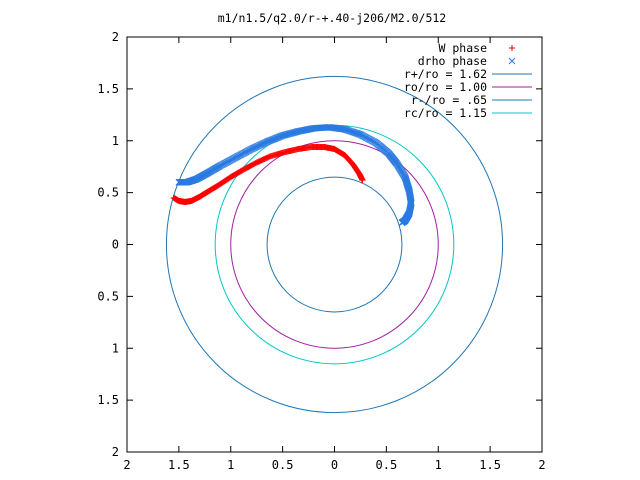  I want to click on circle-rro, so click(334, 244).